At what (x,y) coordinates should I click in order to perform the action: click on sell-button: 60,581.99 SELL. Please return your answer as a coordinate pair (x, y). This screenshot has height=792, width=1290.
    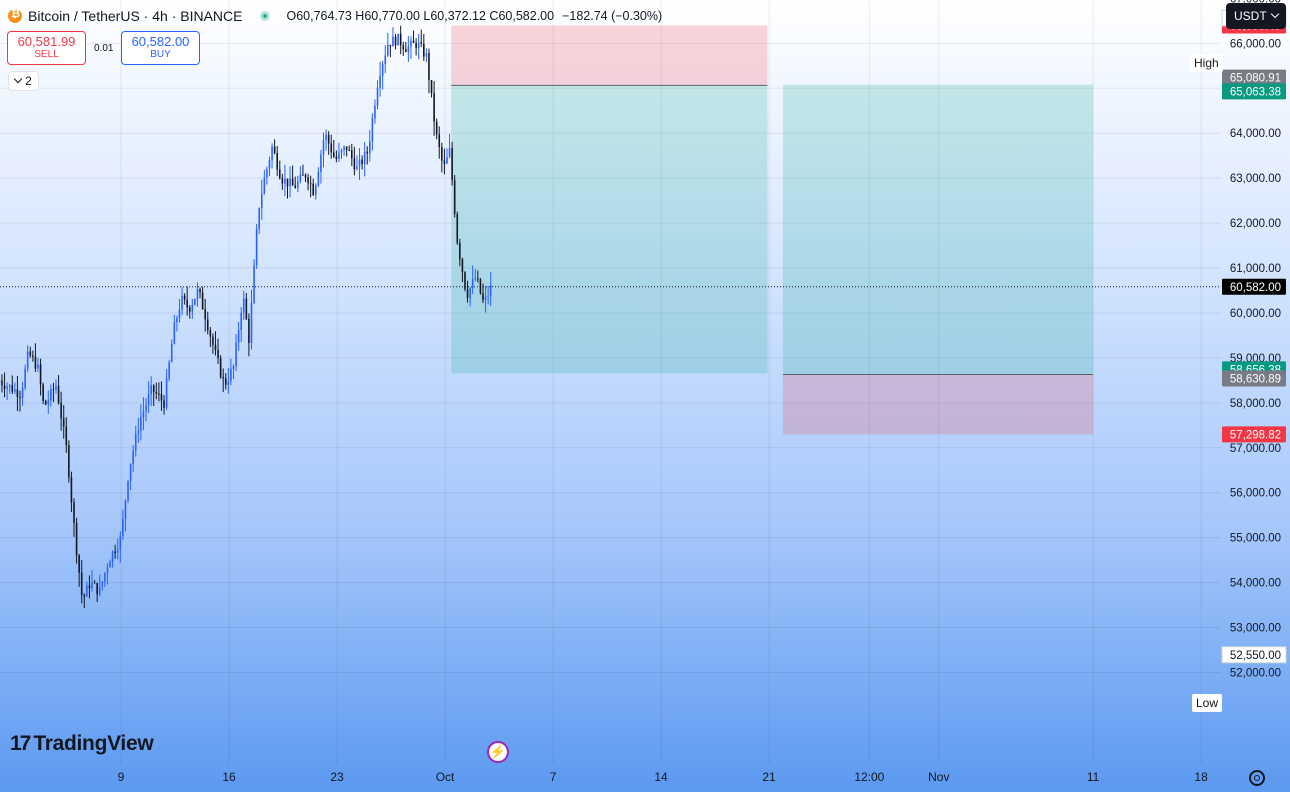
    Looking at the image, I should click on (46, 48).